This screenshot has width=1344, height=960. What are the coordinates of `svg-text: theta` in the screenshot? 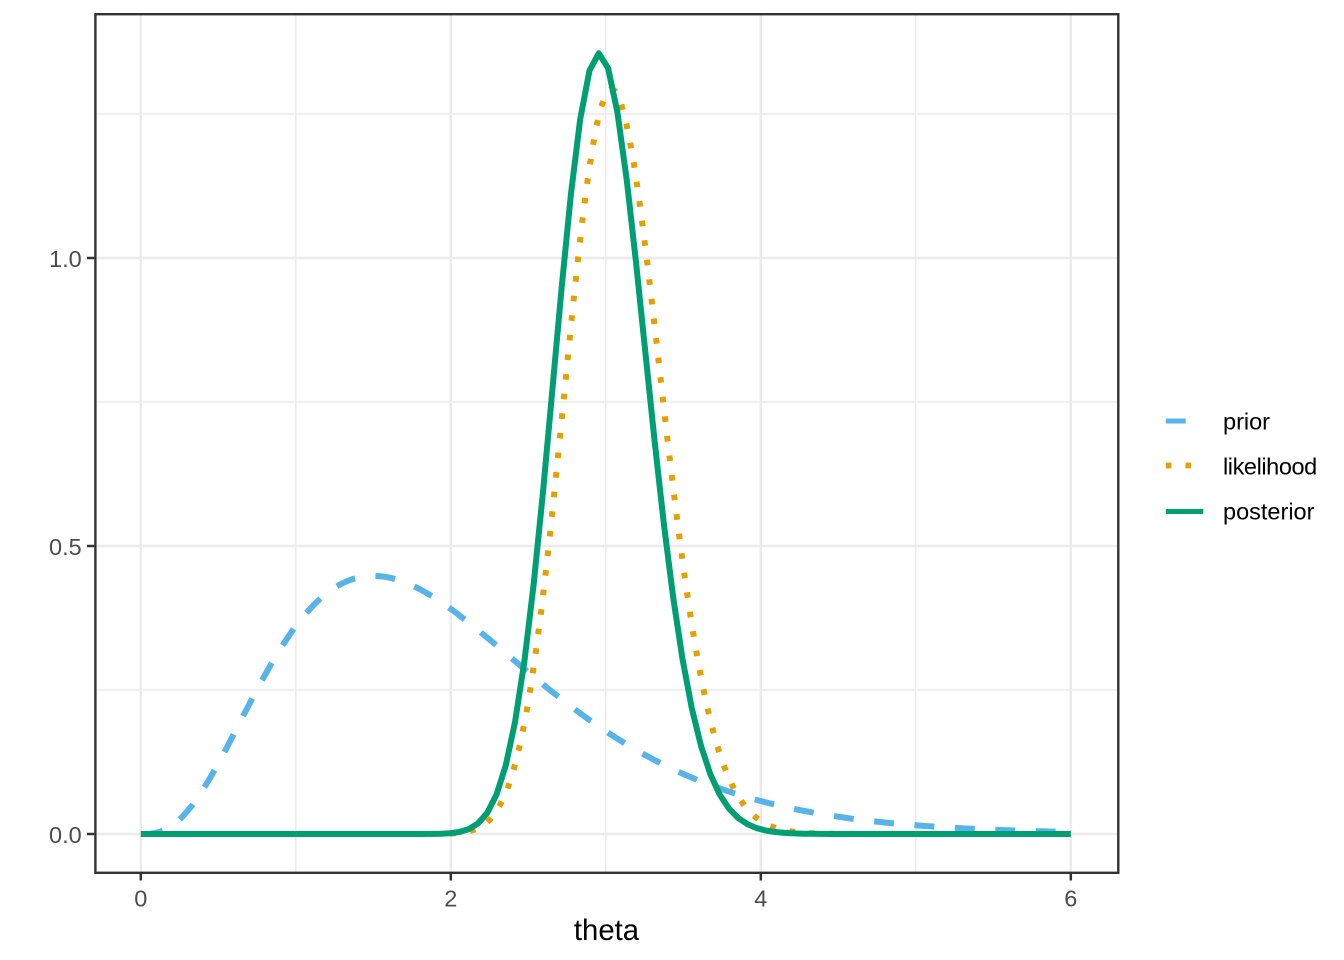 It's located at (607, 930).